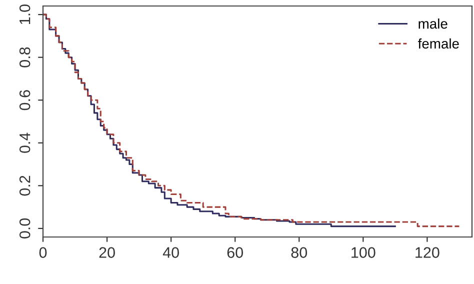 The width and height of the screenshot is (474, 284). What do you see at coordinates (438, 43) in the screenshot?
I see `legend-label: female` at bounding box center [438, 43].